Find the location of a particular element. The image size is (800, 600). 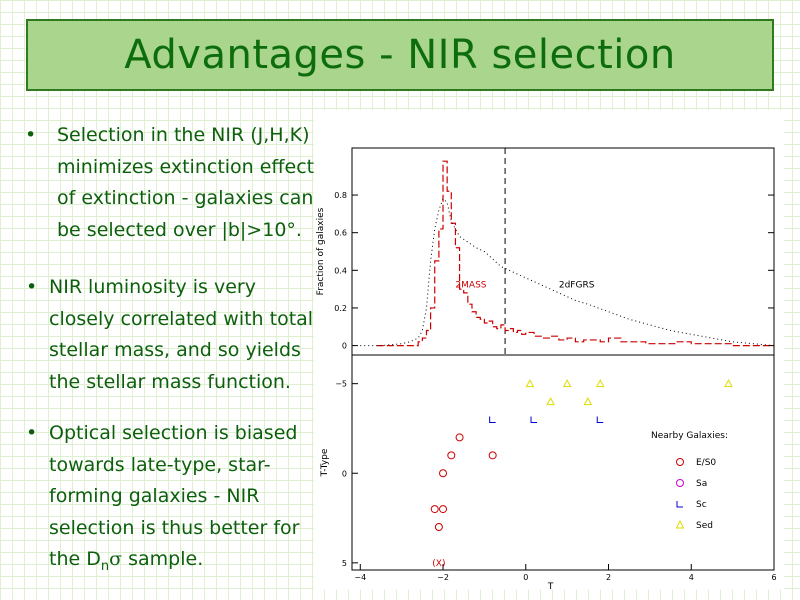

x-axis-label: T is located at coordinates (550, 586).